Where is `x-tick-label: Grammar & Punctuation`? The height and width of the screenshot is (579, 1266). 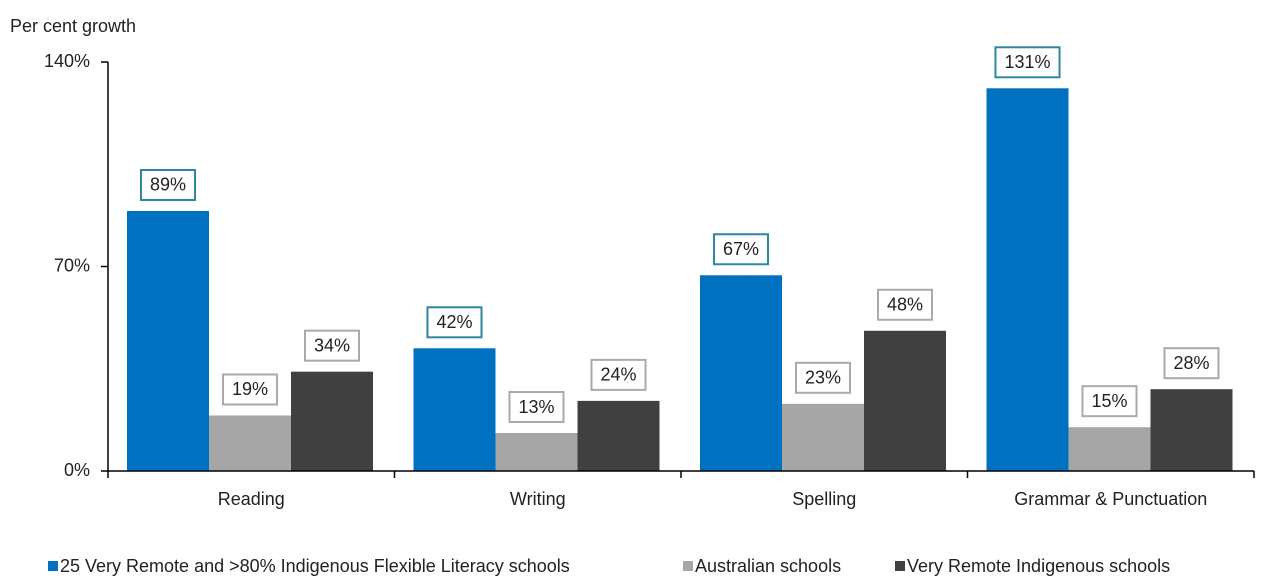 x-tick-label: Grammar & Punctuation is located at coordinates (1110, 499).